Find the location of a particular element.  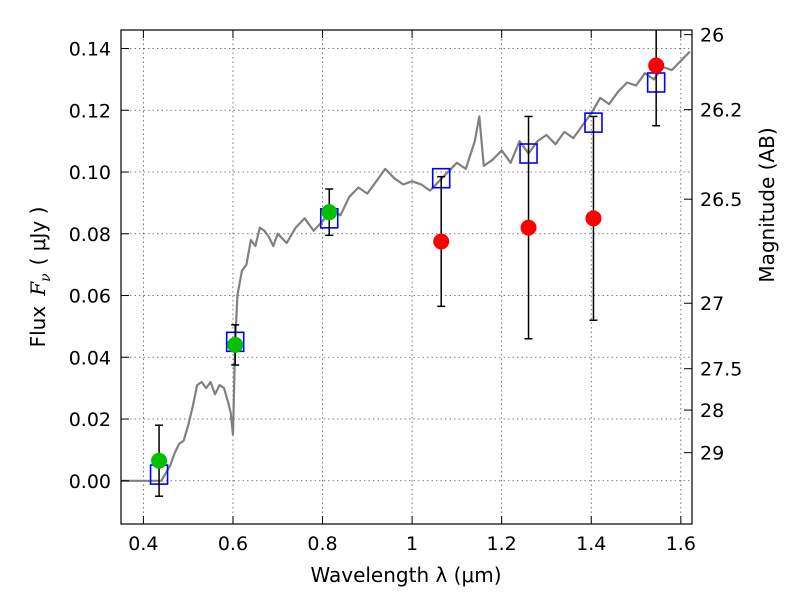

x-tick-label: 1.6 is located at coordinates (681, 544).